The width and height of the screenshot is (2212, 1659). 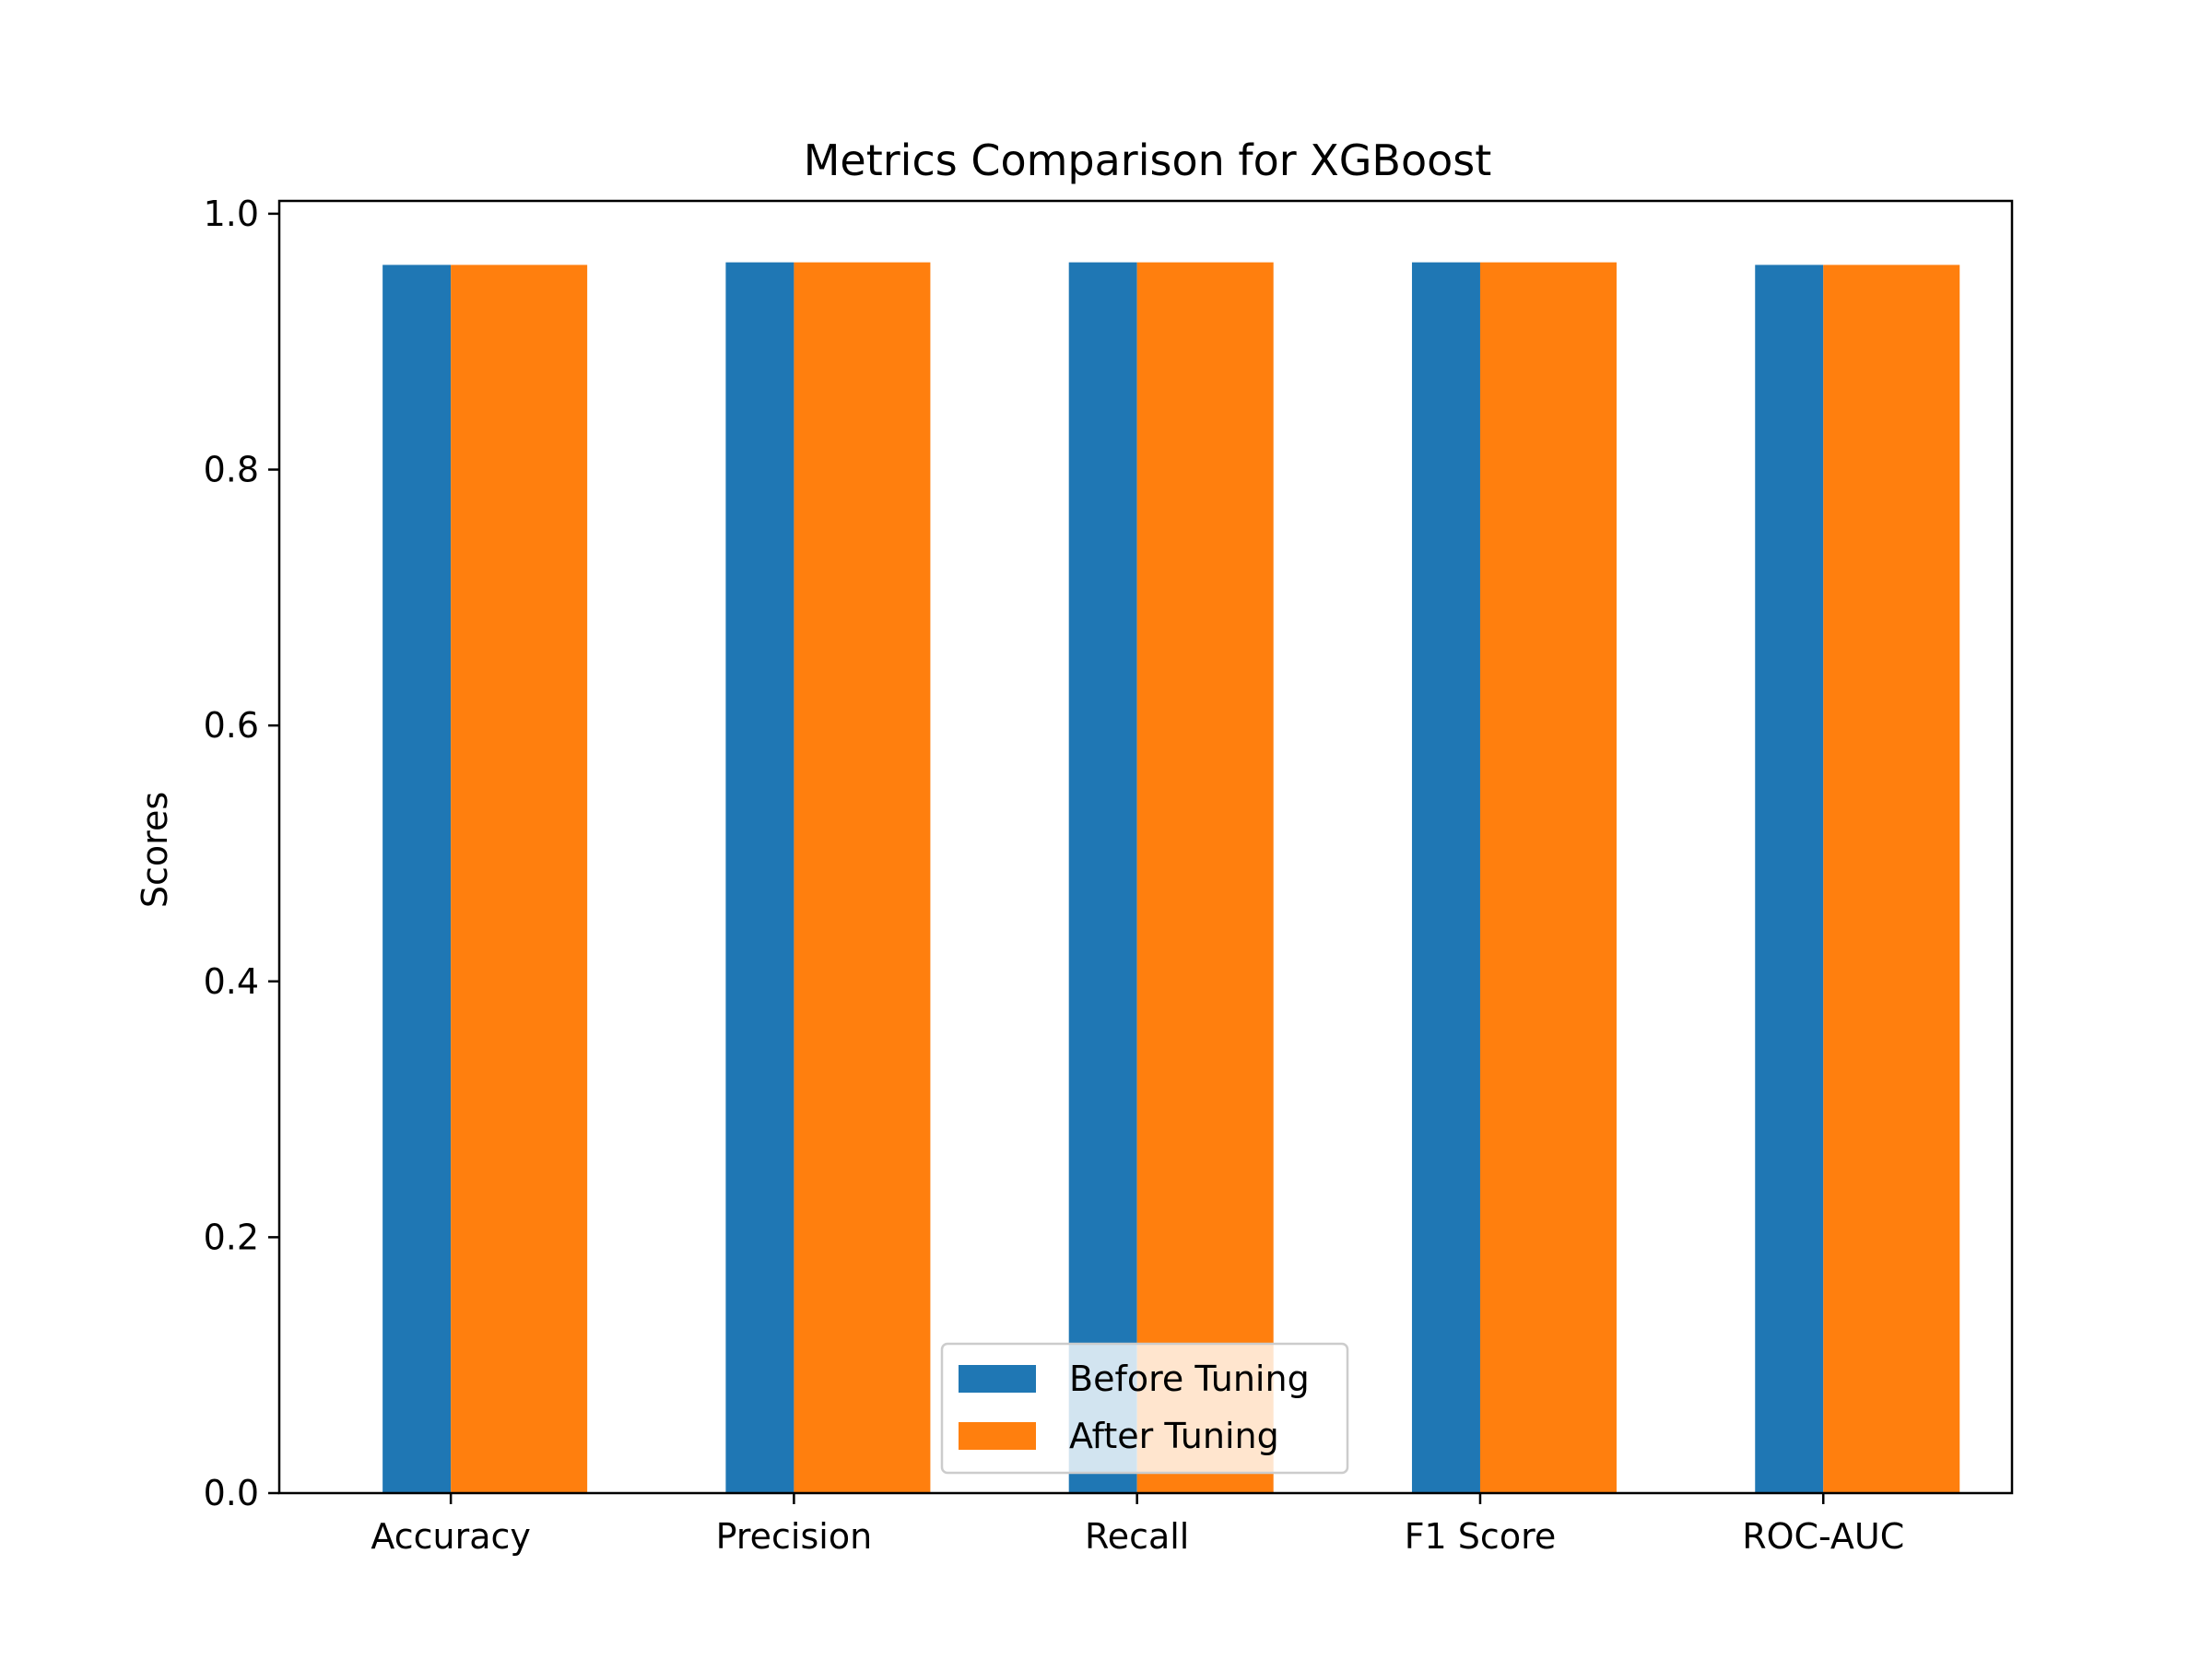 I want to click on bar-before-tuning-f1-score, so click(x=1445, y=878).